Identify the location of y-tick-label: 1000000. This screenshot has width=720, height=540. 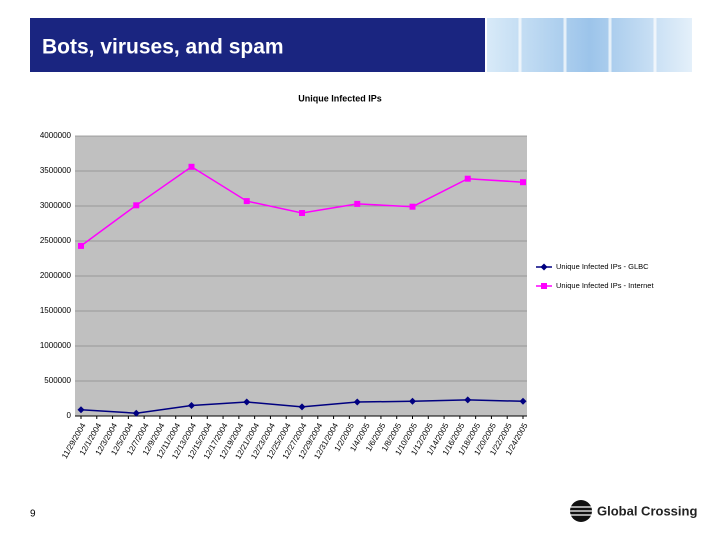
(56, 345).